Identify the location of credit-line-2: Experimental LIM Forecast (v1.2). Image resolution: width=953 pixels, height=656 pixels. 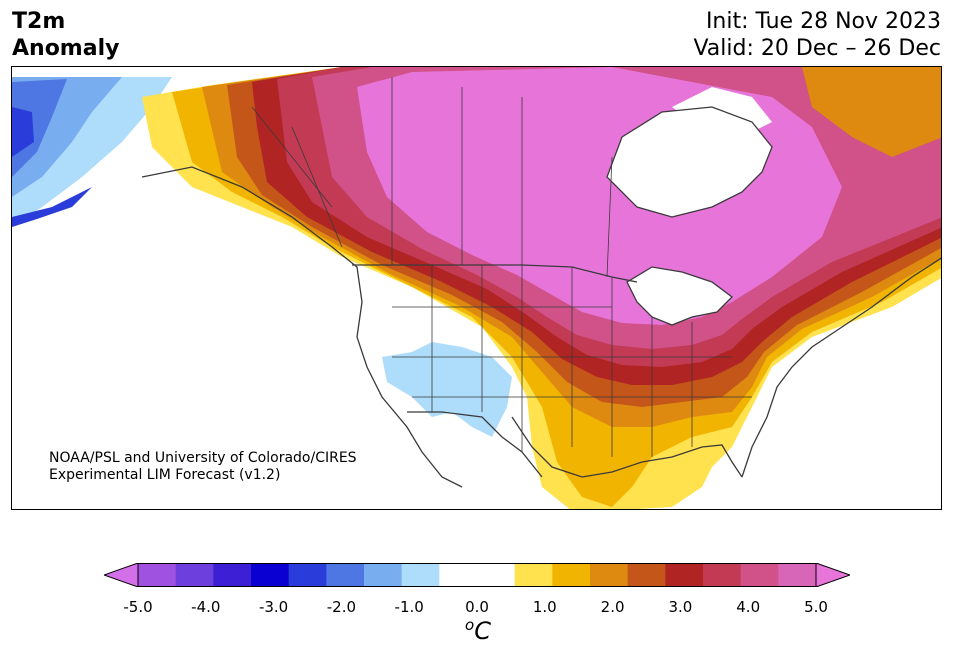
(165, 475).